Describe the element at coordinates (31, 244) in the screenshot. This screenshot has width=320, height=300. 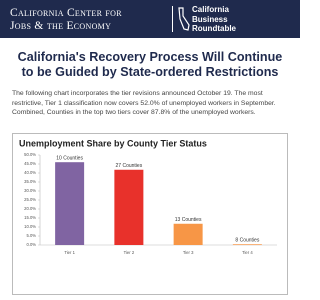
I see `y-tick-label: 0.0%` at that location.